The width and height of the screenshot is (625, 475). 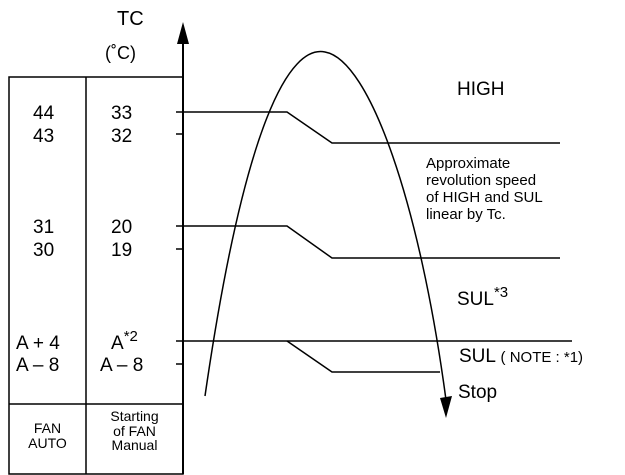 What do you see at coordinates (363, 356) in the screenshot?
I see `stop-step-line` at bounding box center [363, 356].